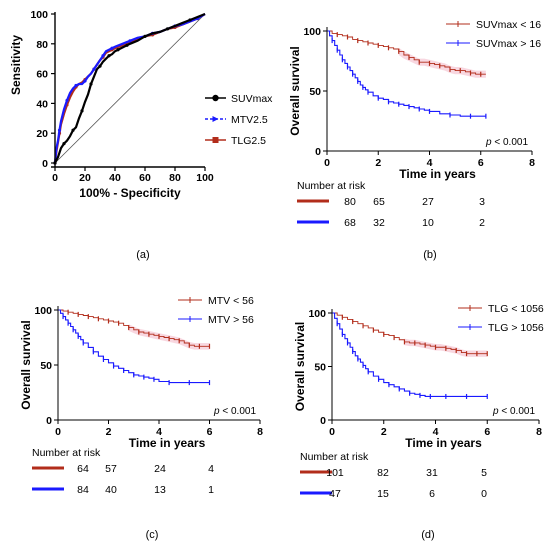 This screenshot has height=550, width=549. I want to click on risk-count: 24, so click(160, 469).